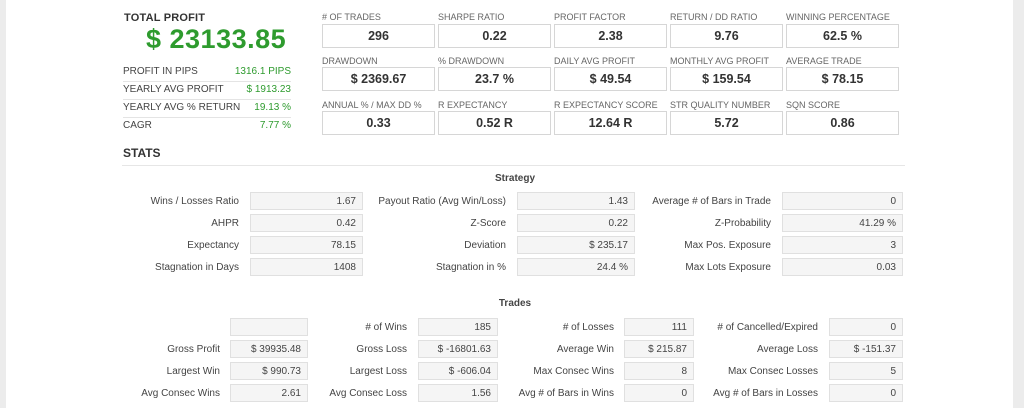  I want to click on trades-value: 185, so click(458, 327).